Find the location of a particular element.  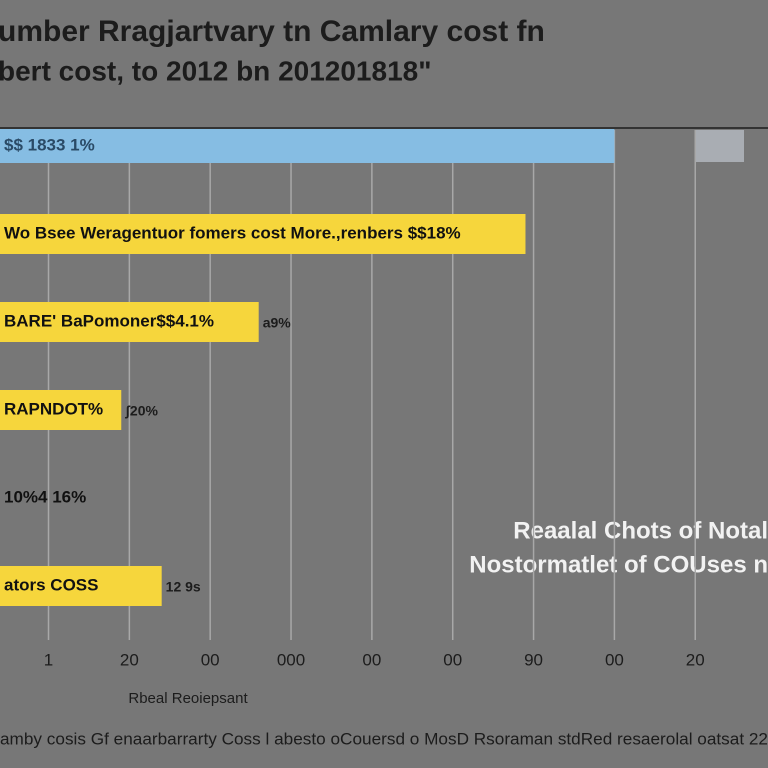

annotation: Reaalal Chots of Notal is located at coordinates (640, 530).